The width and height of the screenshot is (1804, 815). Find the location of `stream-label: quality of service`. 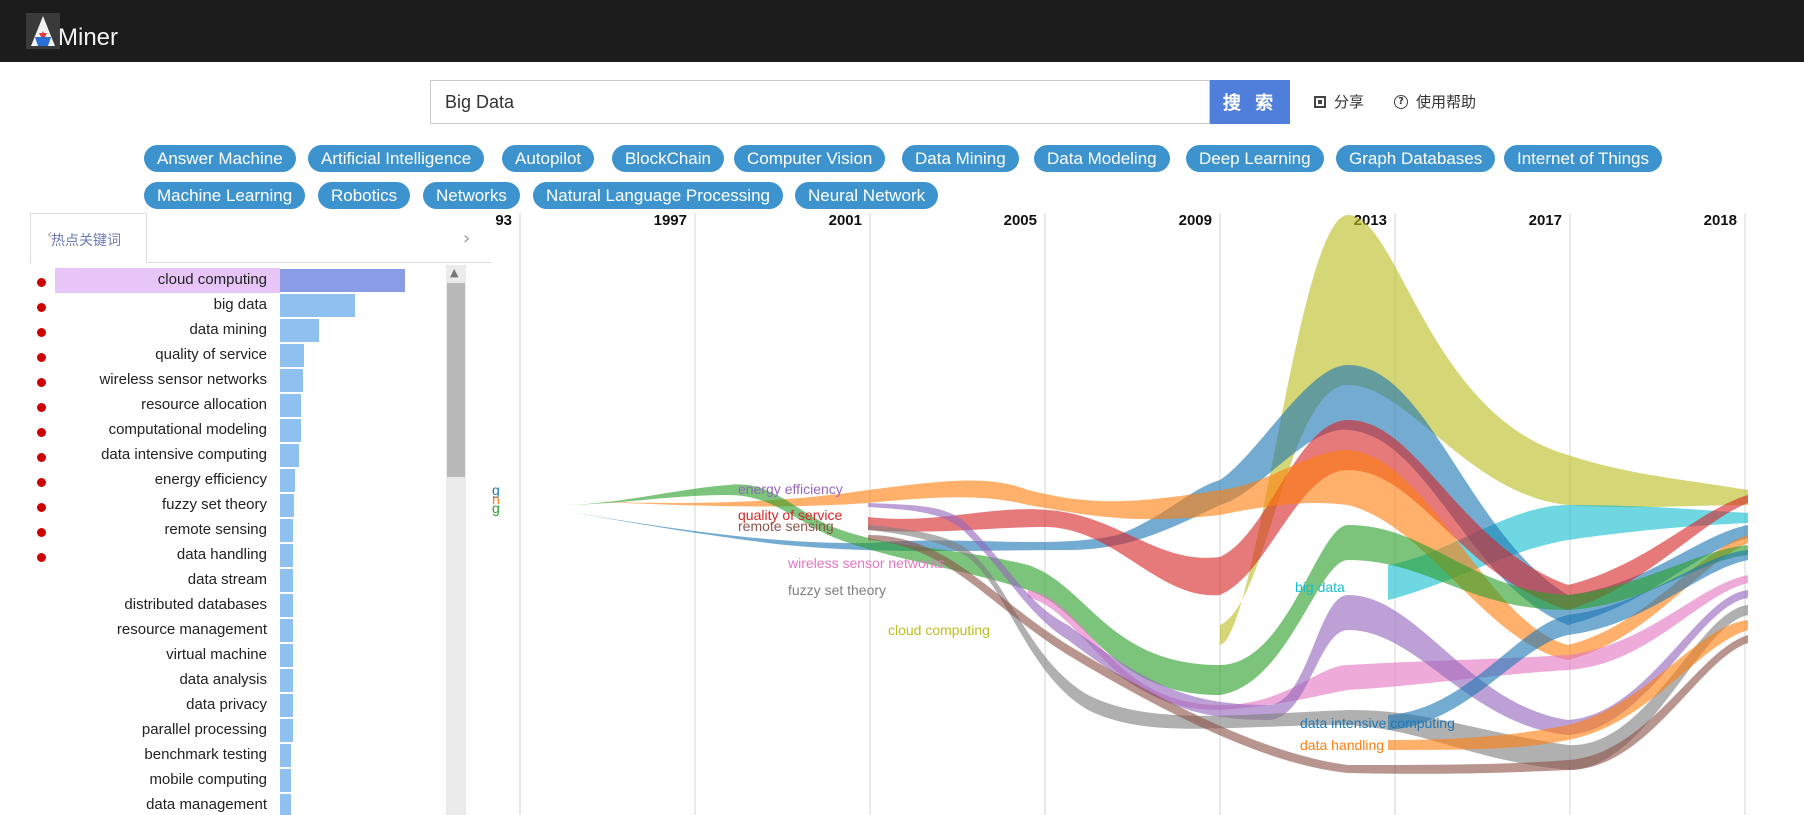

stream-label: quality of service is located at coordinates (790, 515).